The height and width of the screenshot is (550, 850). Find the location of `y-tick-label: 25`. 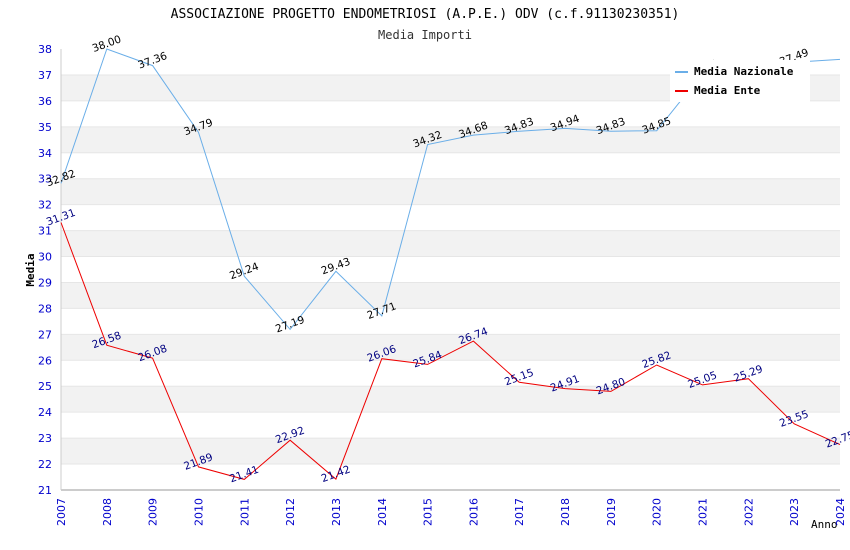

y-tick-label: 25 is located at coordinates (45, 386).